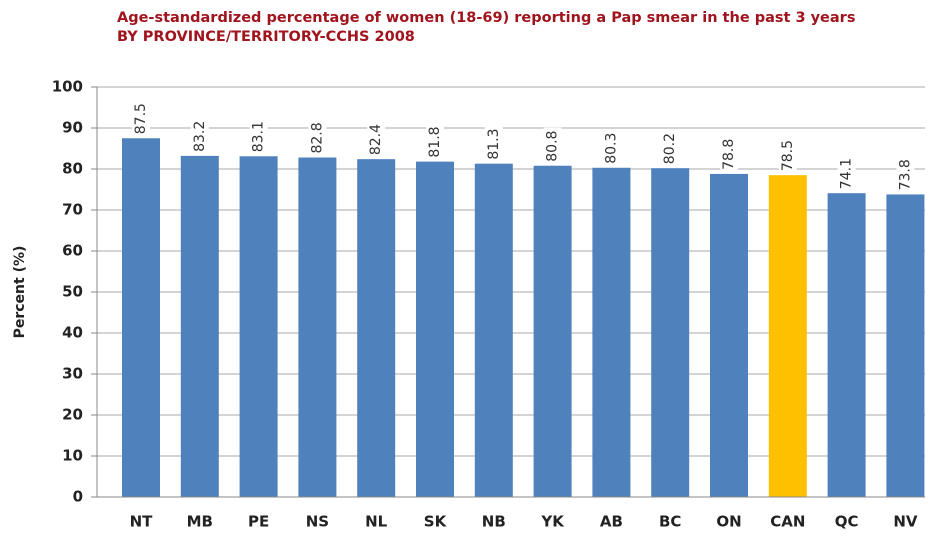  Describe the element at coordinates (20, 292) in the screenshot. I see `y-axis-label: Percent (%)` at that location.